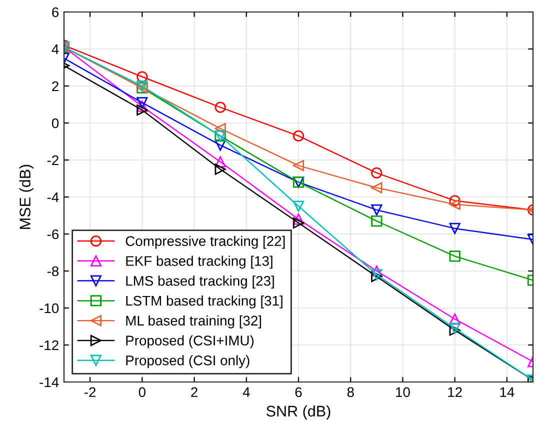 The height and width of the screenshot is (428, 542). I want to click on legend-label: Compressive tracking [22], so click(205, 242).